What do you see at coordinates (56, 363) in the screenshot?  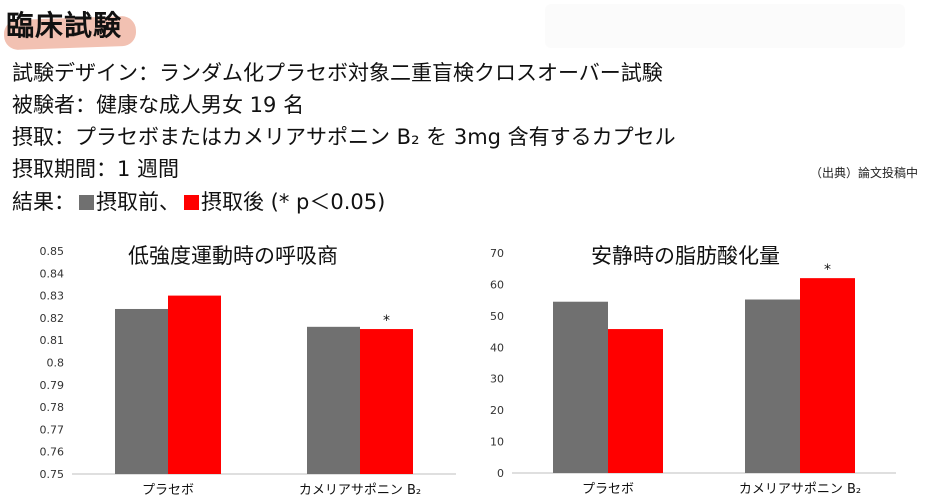 I see `chart1-ytick-label: 0.8` at bounding box center [56, 363].